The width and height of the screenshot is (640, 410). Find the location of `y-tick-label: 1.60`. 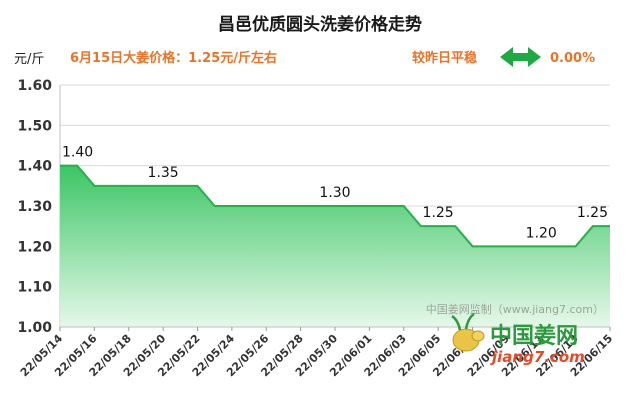

y-tick-label: 1.60 is located at coordinates (34, 86).